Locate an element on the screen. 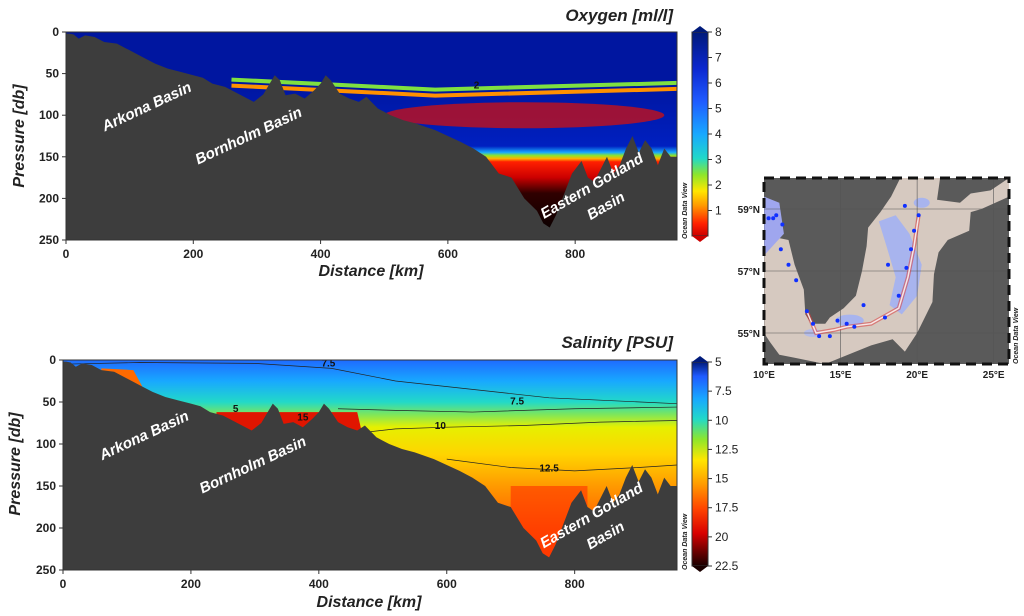  colorbar-tick-label: 7 is located at coordinates (718, 58).